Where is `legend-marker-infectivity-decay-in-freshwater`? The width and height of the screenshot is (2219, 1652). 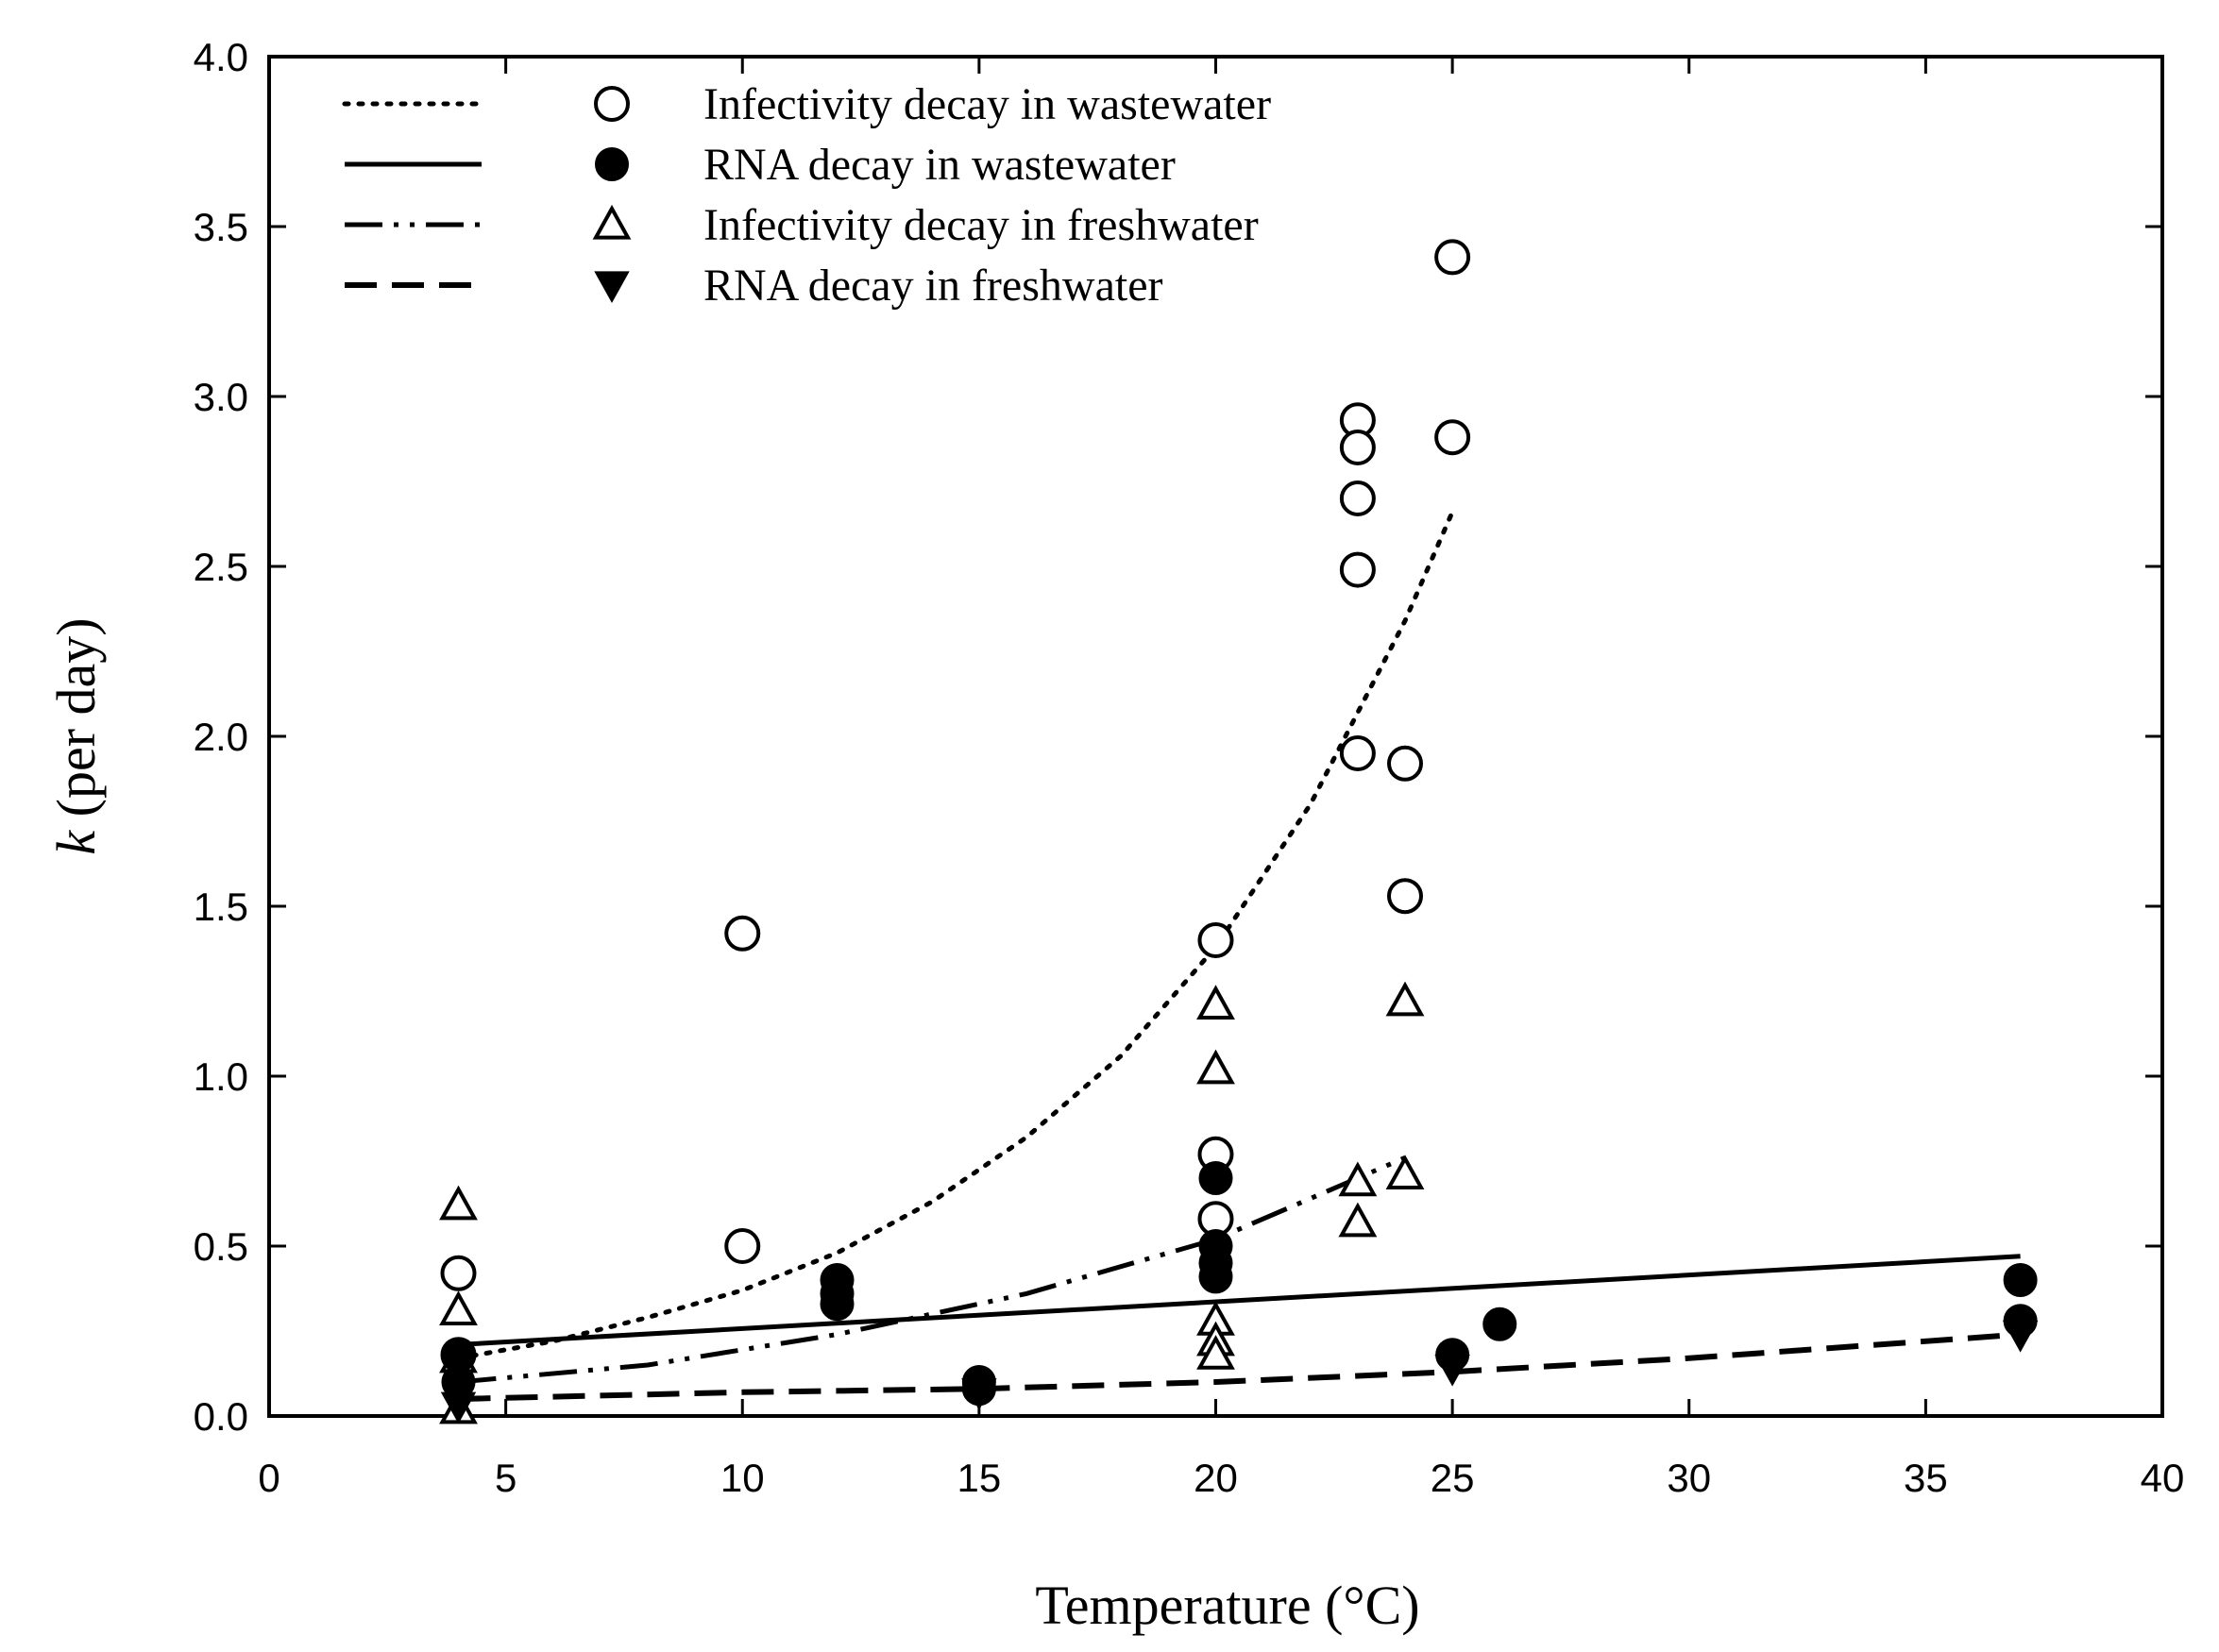
legend-marker-infectivity-decay-in-freshwater is located at coordinates (612, 222).